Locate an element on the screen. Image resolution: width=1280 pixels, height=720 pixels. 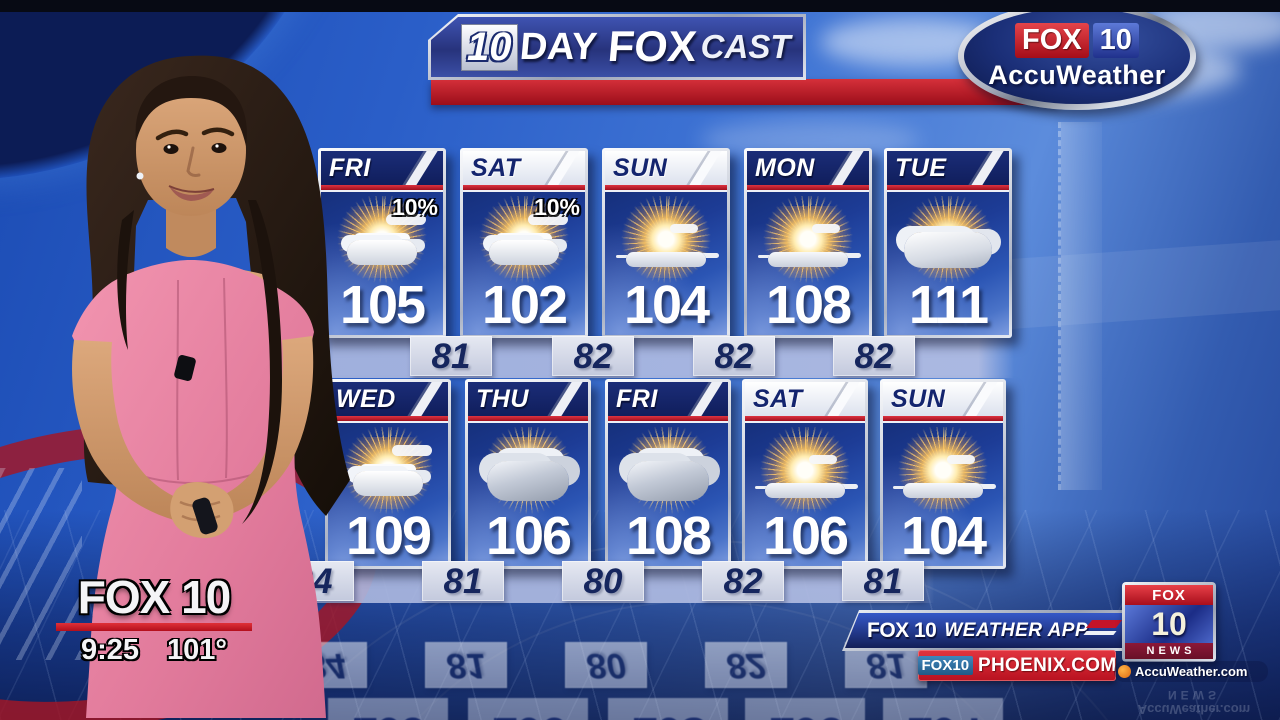
day-header: MON is located at coordinates (808, 168).